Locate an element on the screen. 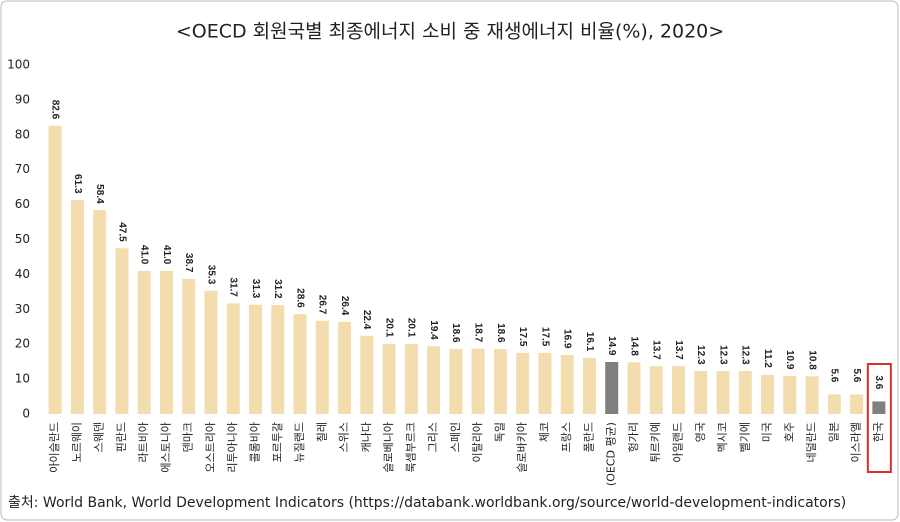  x-tick-label: 튀르키예 is located at coordinates (655, 442).